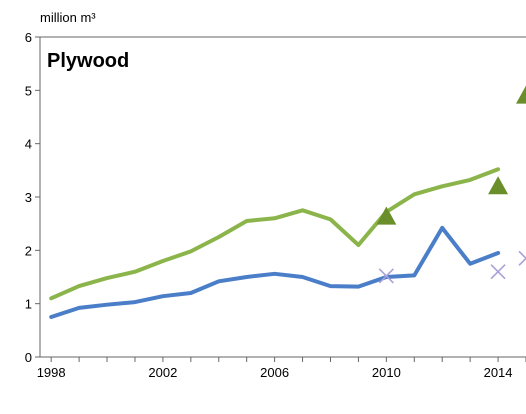 The image size is (526, 414). What do you see at coordinates (28, 304) in the screenshot?
I see `y-tick-label: 1` at bounding box center [28, 304].